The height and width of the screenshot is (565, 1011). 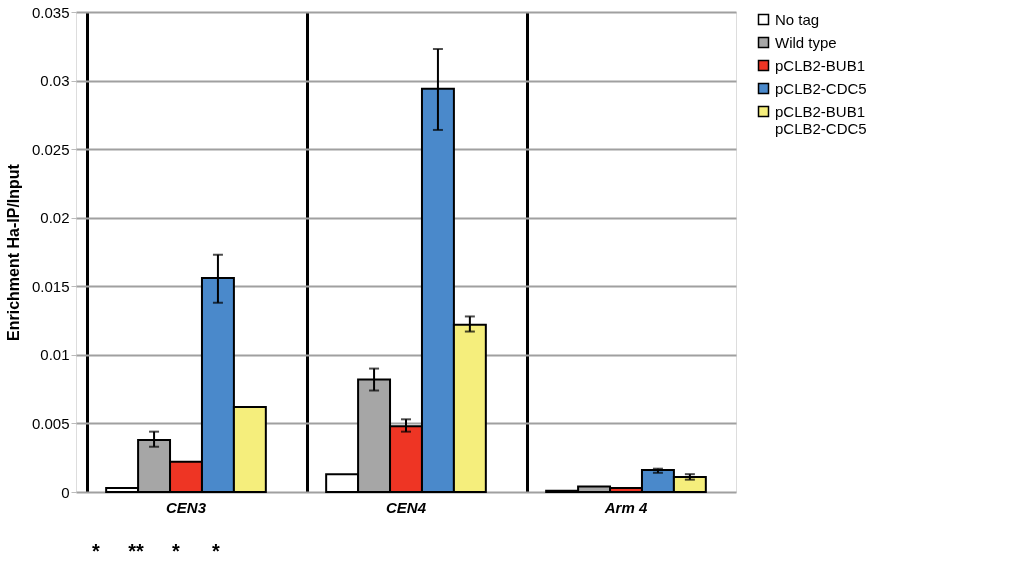 I want to click on y-tick-label: 0.005, so click(x=50, y=423).